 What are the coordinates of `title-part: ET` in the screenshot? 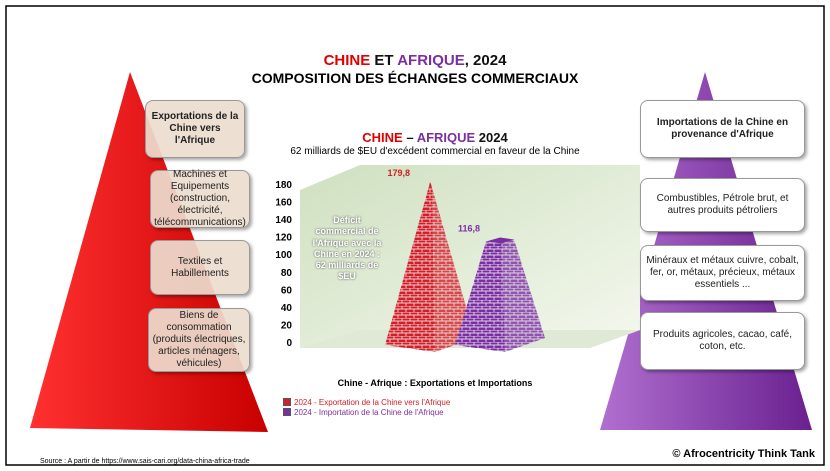 It's located at (384, 60).